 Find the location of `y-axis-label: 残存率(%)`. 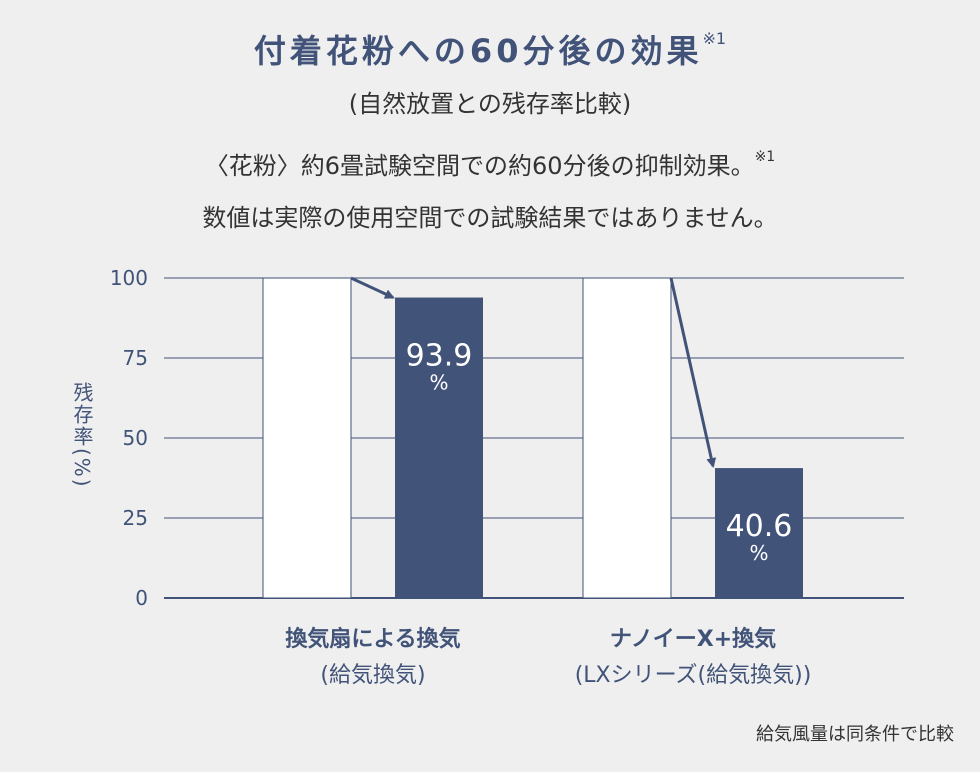

y-axis-label: 残存率(%) is located at coordinates (82, 435).